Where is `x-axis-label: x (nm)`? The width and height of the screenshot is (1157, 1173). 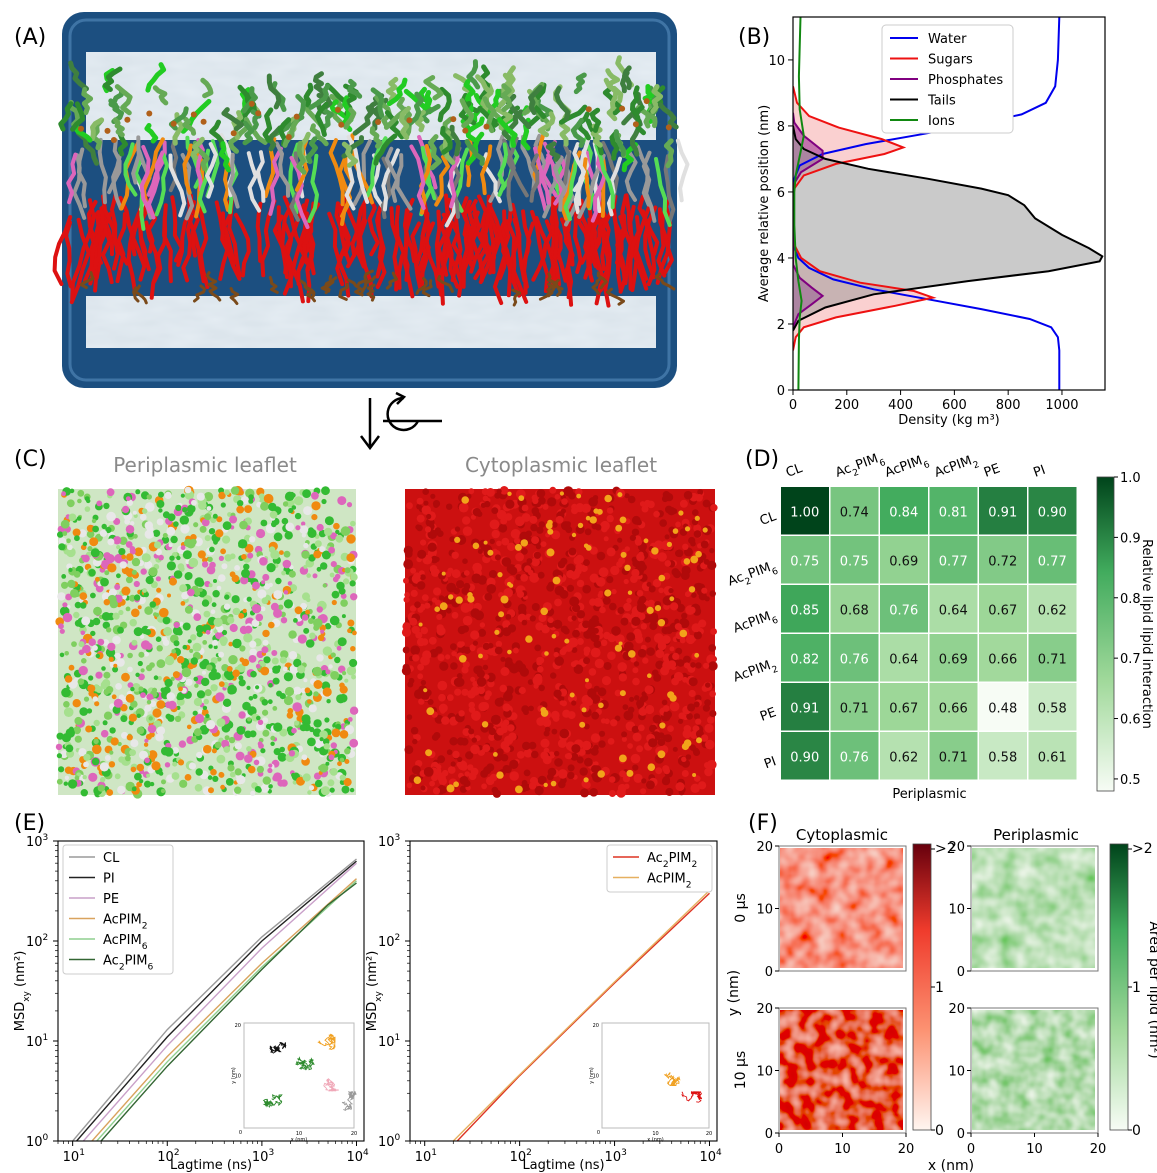
x-axis-label: x (nm) is located at coordinates (951, 1165).